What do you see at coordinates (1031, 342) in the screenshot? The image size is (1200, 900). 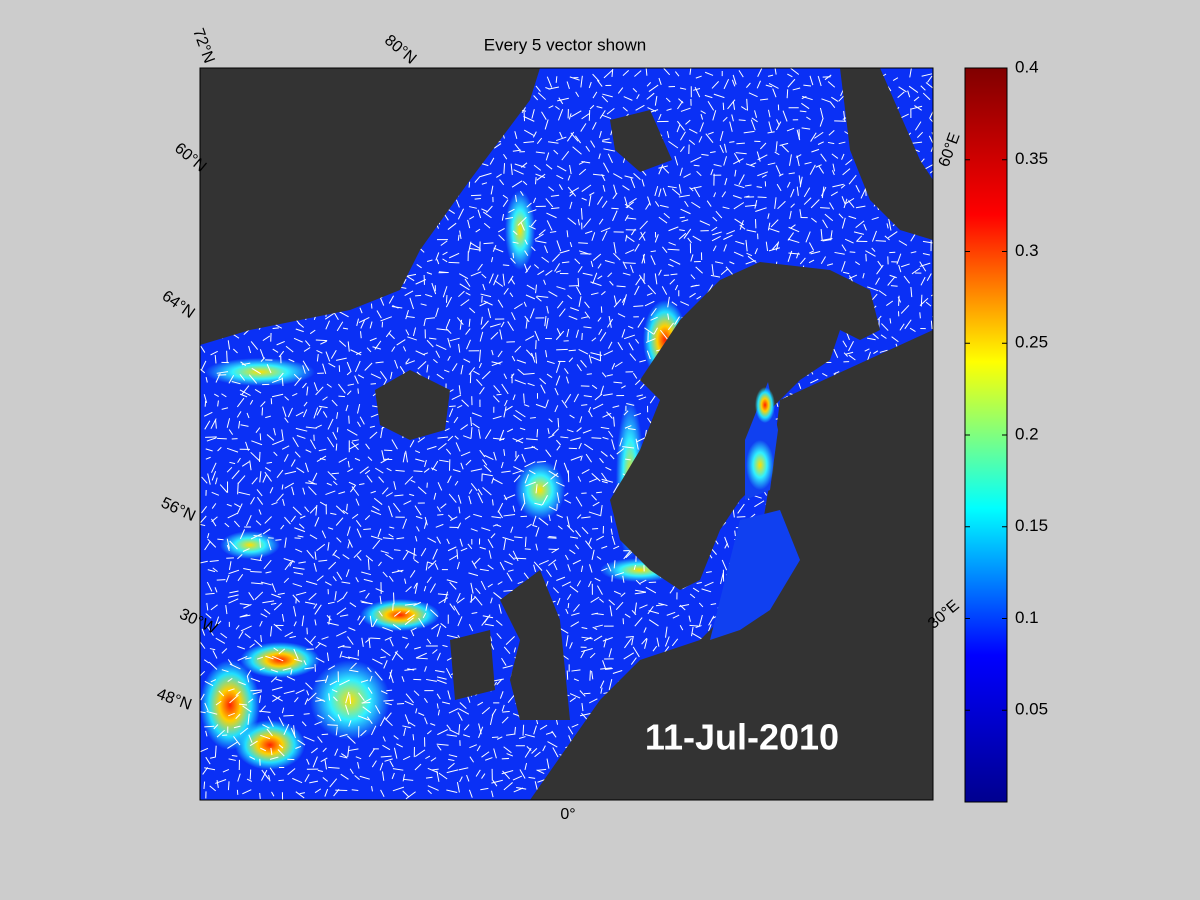 I see `colorbar-tick-label: 0.25` at bounding box center [1031, 342].